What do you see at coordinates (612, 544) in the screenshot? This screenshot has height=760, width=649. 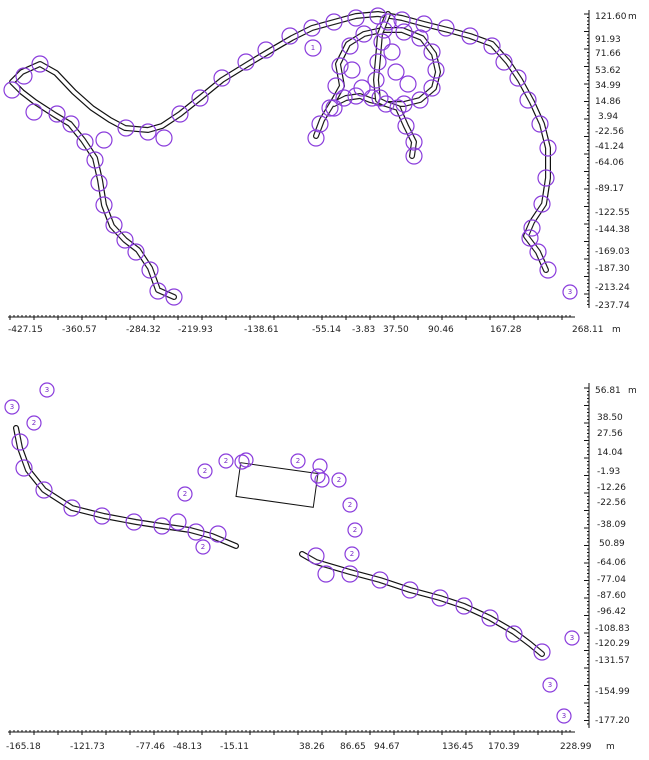 I see `bottom-y-tick-label-8: 50.89` at bounding box center [612, 544].